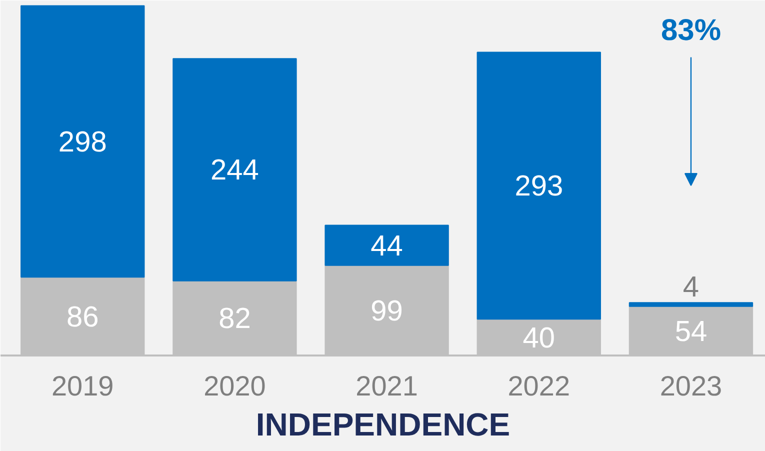 Image resolution: width=765 pixels, height=451 pixels. I want to click on data-label: 44, so click(386, 246).